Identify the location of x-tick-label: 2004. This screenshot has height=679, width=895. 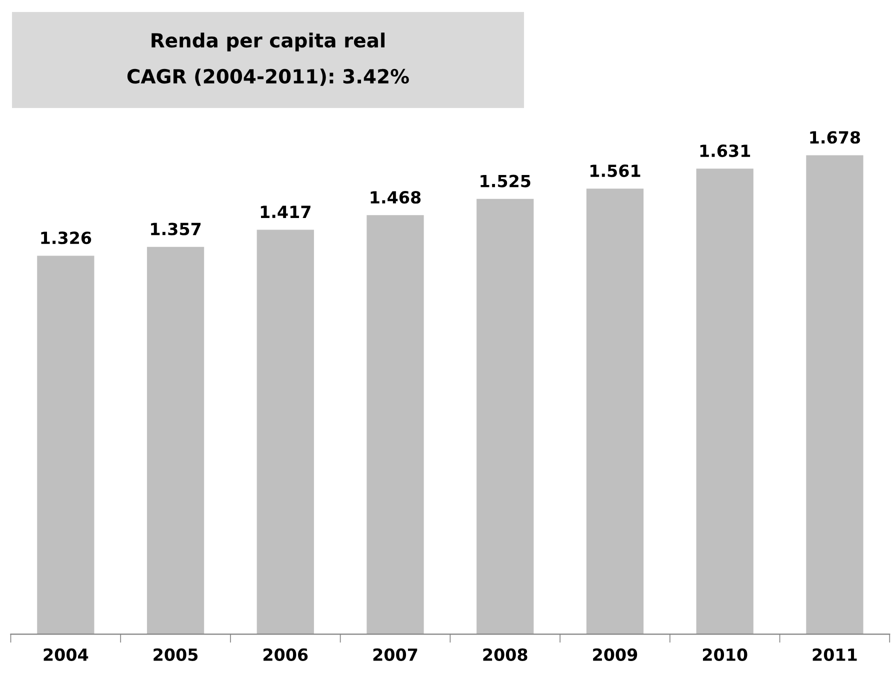
(66, 654).